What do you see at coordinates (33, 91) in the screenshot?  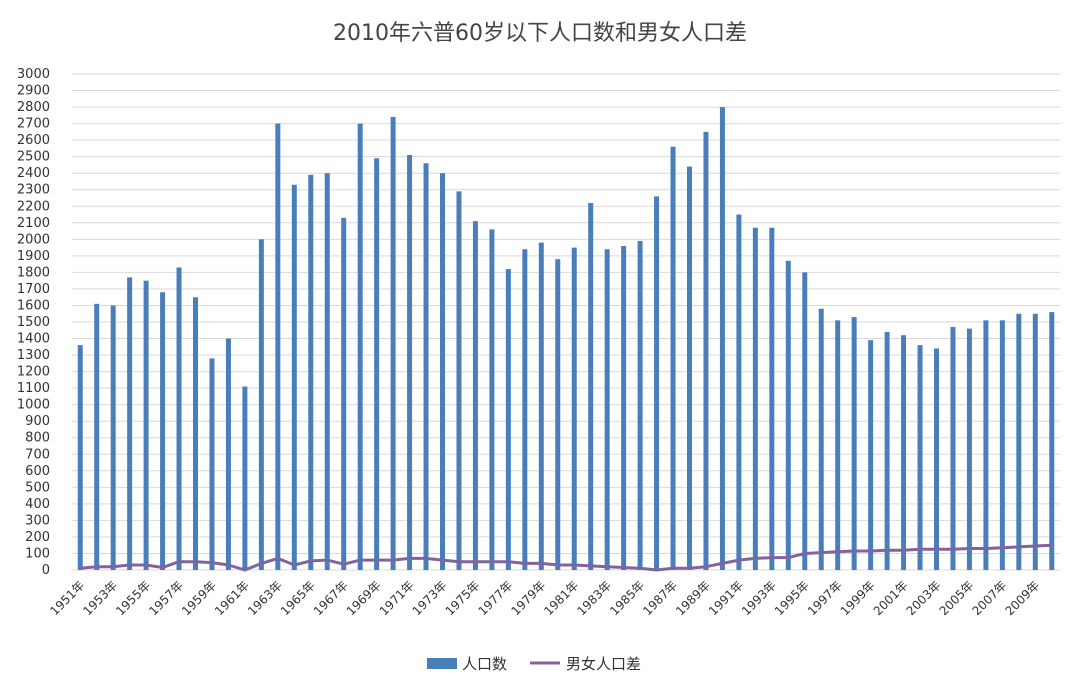 I see `y-tick-label: 2900` at bounding box center [33, 91].